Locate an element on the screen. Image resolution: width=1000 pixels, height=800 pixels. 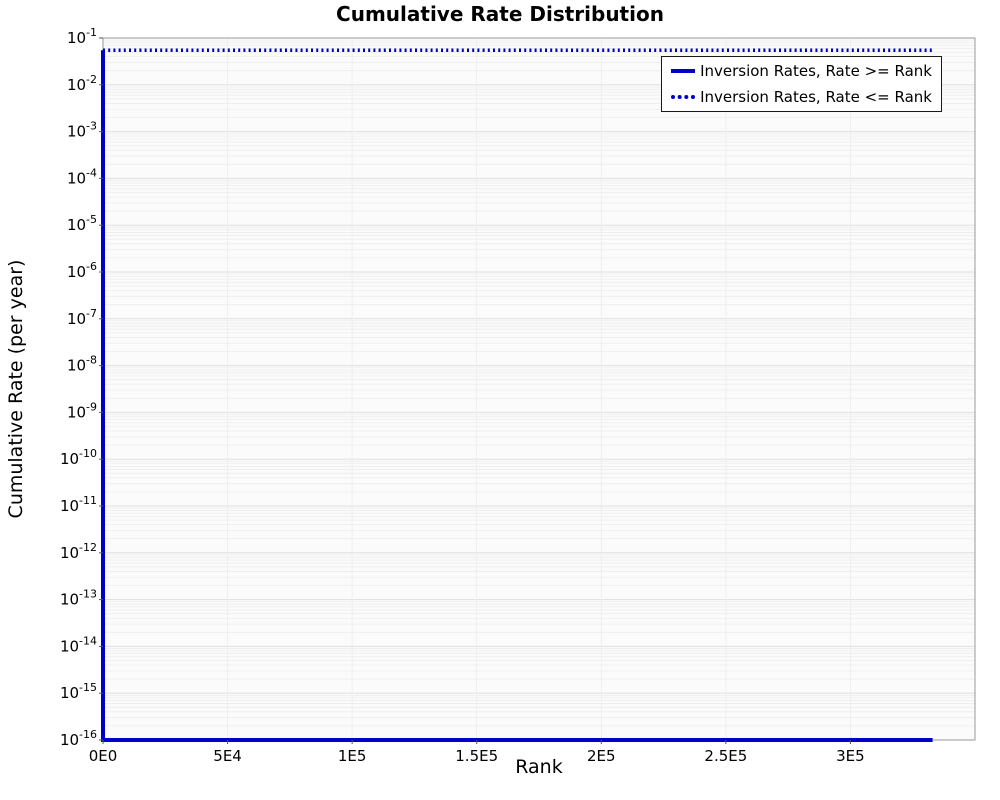
svg-text: 0E0 is located at coordinates (103, 756).